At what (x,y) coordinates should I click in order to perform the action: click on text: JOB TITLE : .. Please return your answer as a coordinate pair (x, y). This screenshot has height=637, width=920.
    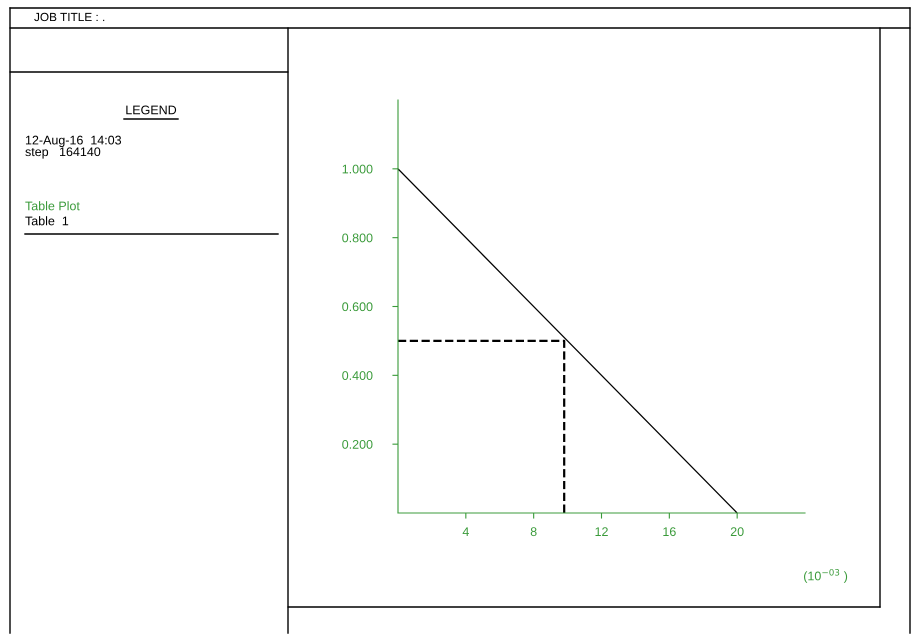
    Looking at the image, I should click on (69, 17).